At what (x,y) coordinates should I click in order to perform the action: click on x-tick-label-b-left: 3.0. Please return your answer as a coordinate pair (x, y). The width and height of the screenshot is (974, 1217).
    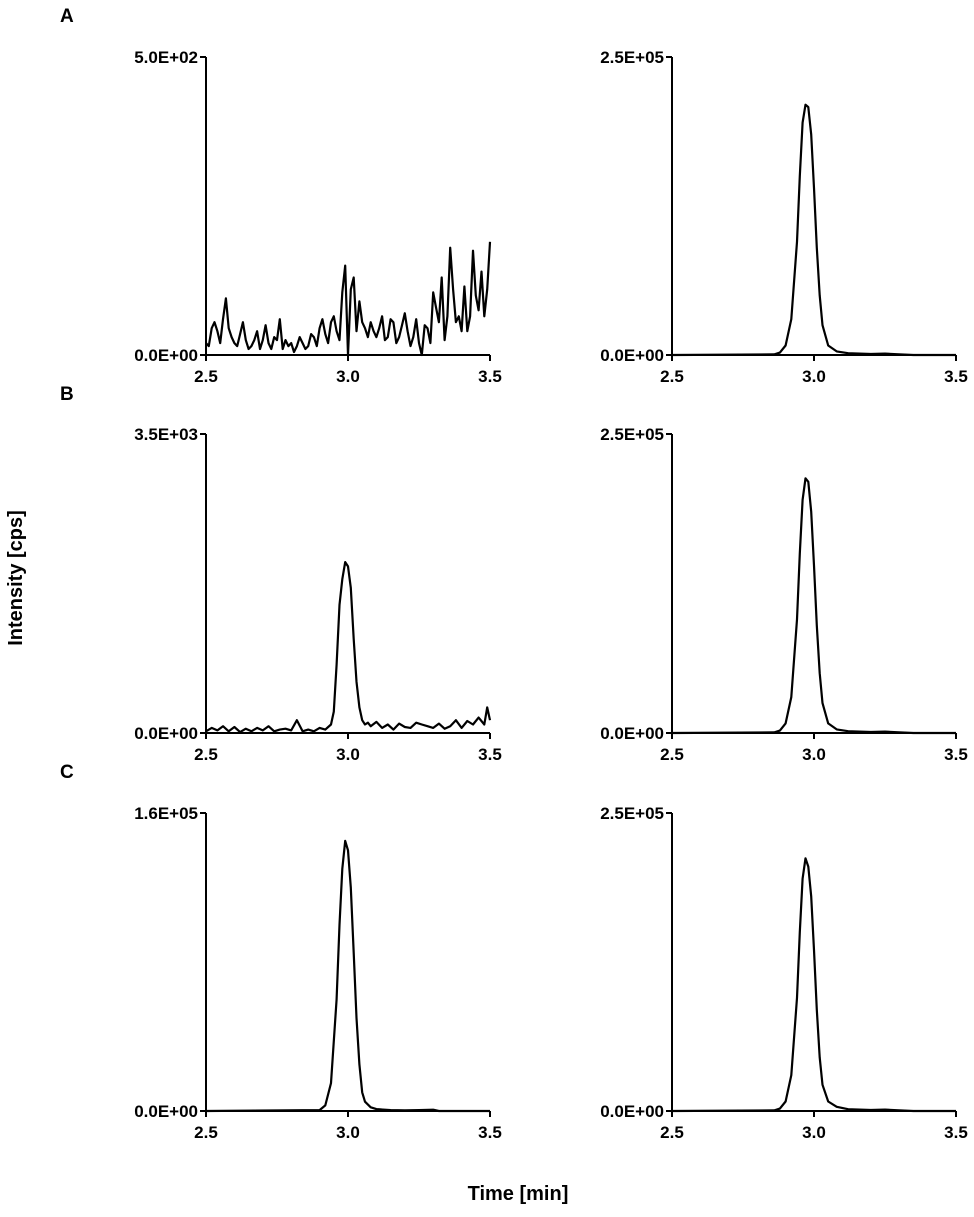
    Looking at the image, I should click on (348, 754).